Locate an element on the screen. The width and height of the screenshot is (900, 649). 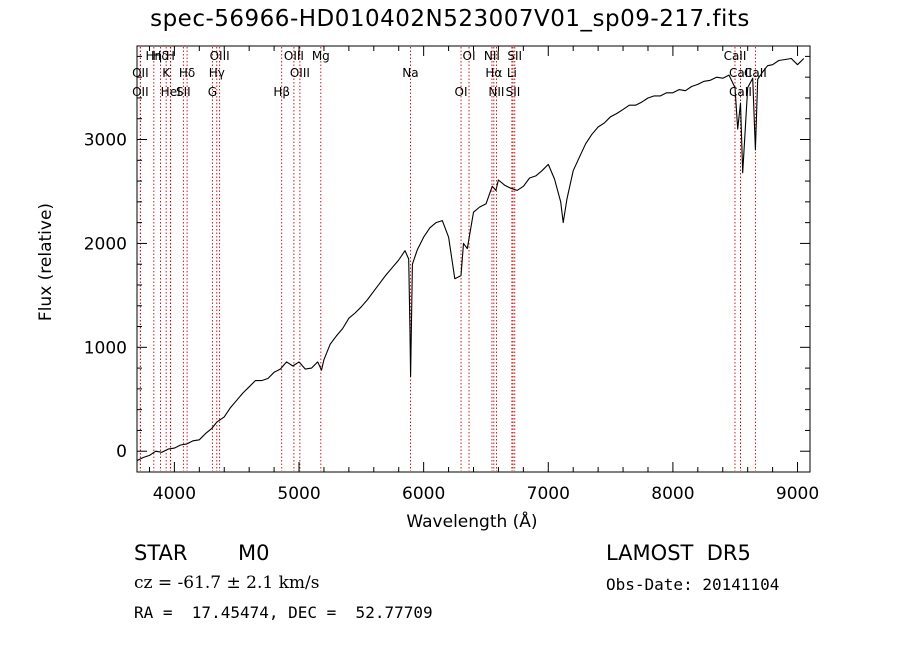
line-label-5: HeI is located at coordinates (171, 92).